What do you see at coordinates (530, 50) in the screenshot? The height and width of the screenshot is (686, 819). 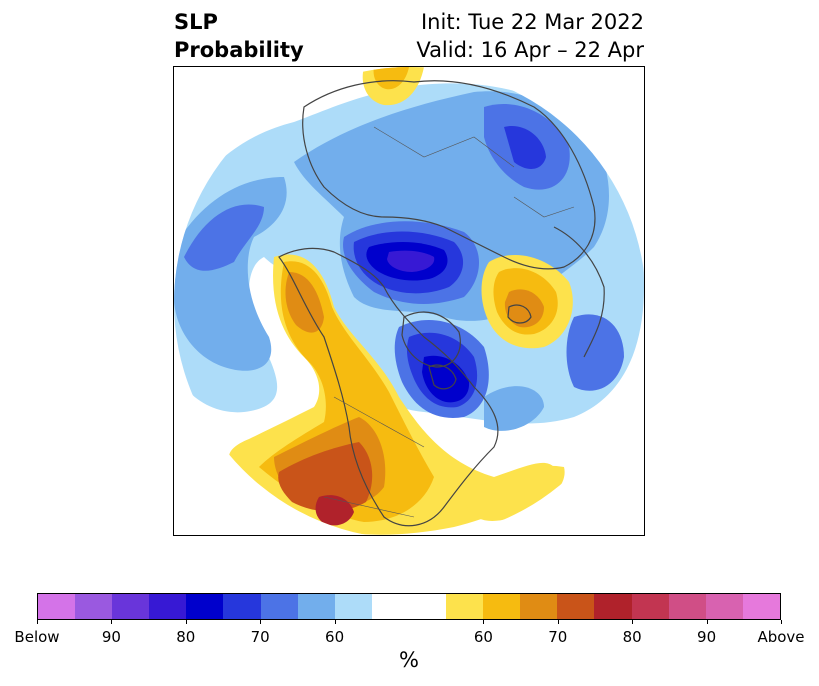 I see `valid-dates: Valid: 16 Apr – 22 Apr` at bounding box center [530, 50].